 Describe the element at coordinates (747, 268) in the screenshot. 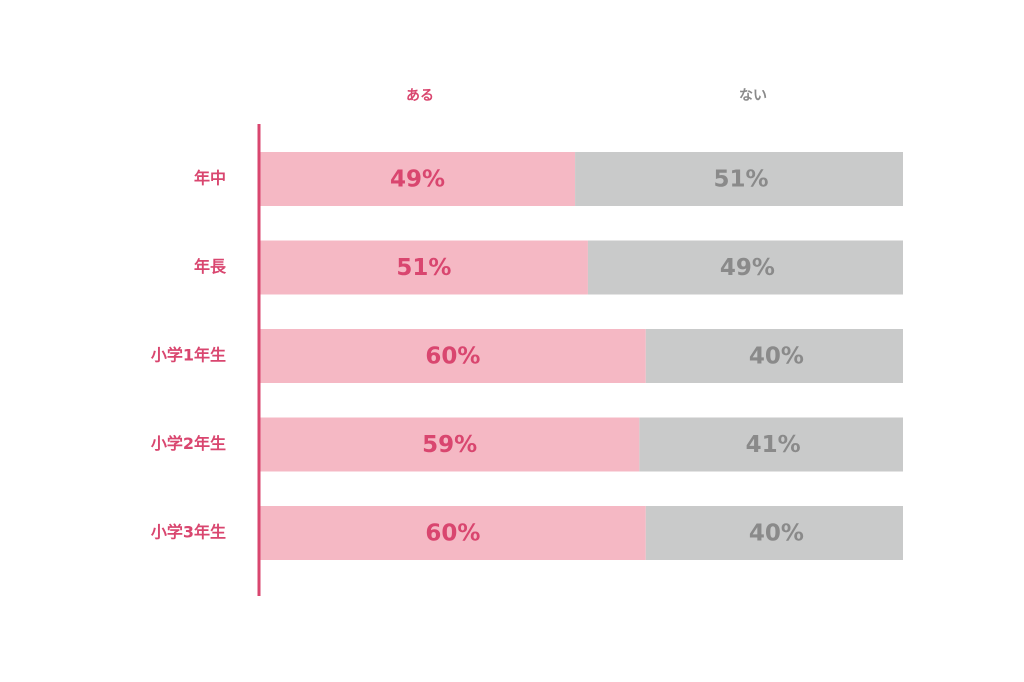

I see `value-label-2-2: 49%` at that location.